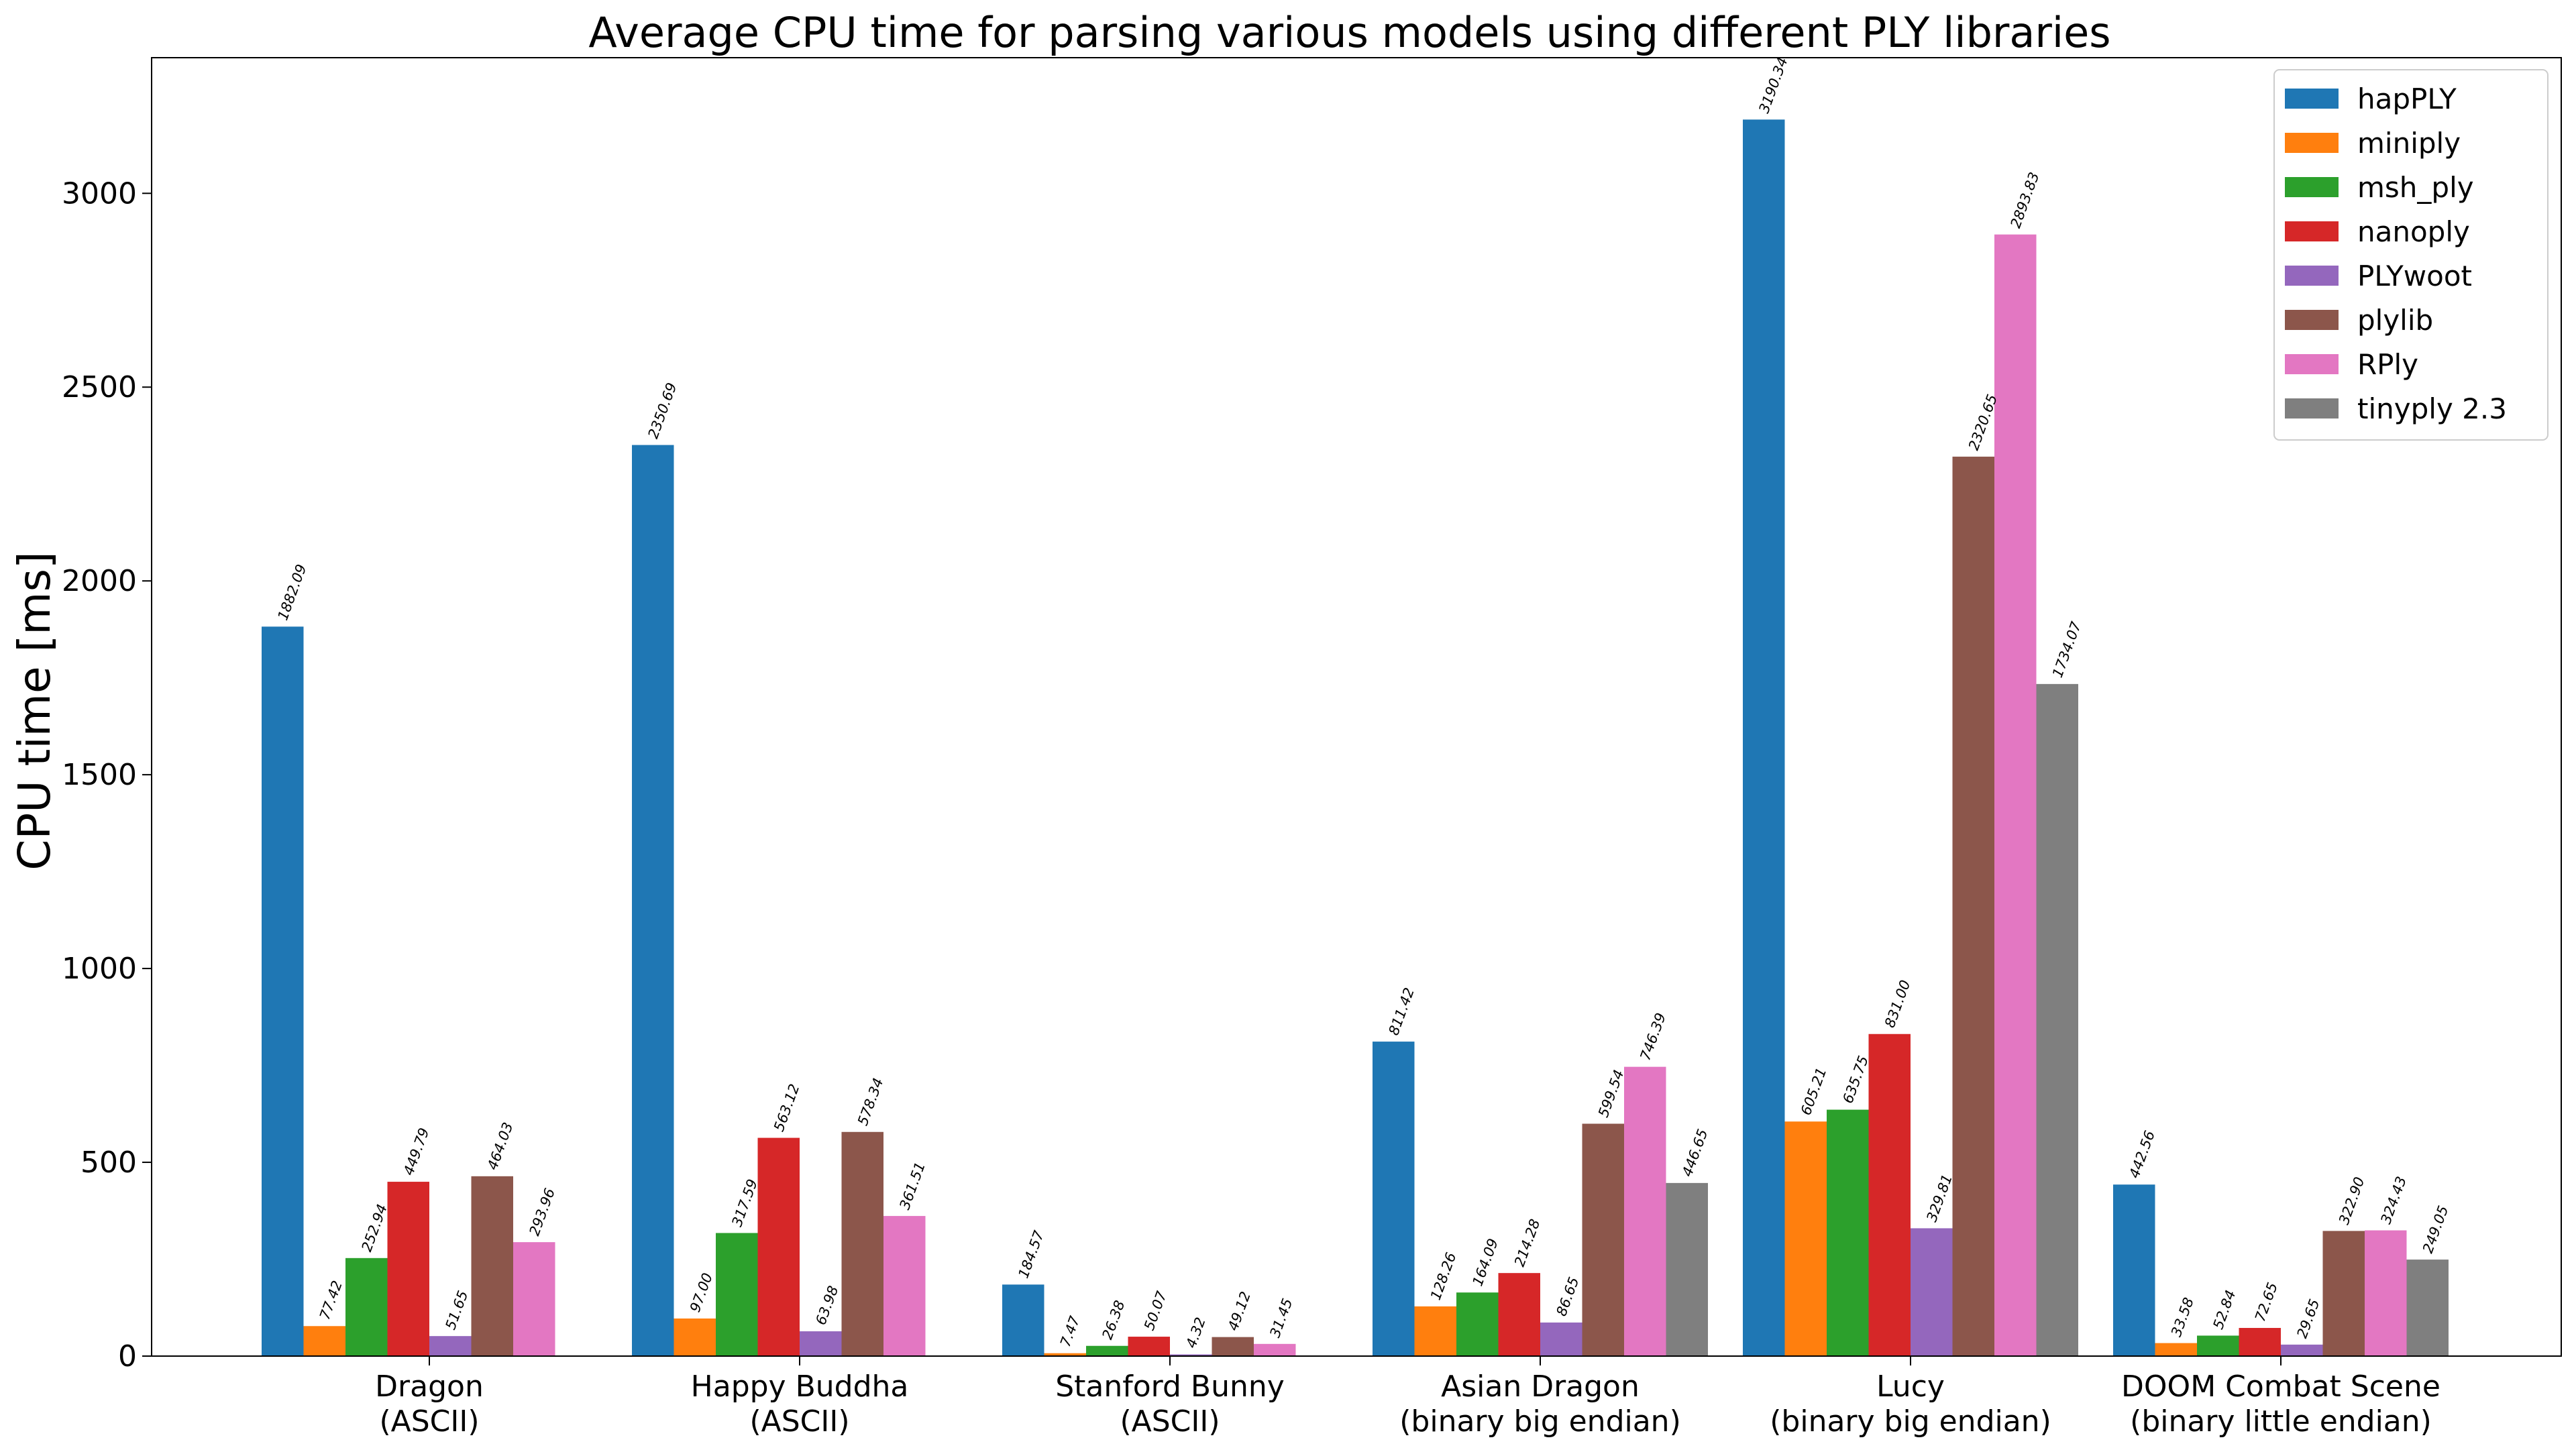 This screenshot has height=1452, width=2576. Describe the element at coordinates (2409, 143) in the screenshot. I see `legend-label: miniply` at that location.